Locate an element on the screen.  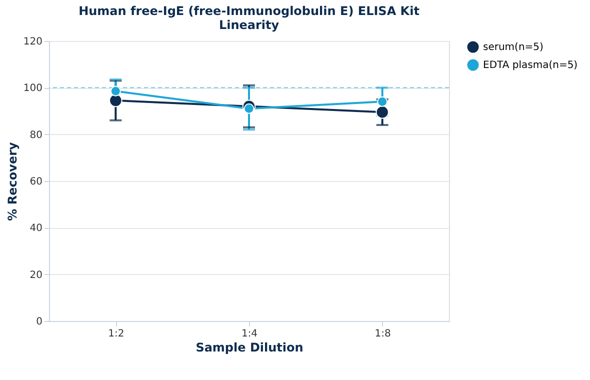
x-tick-label: 1:4 is located at coordinates (249, 334).